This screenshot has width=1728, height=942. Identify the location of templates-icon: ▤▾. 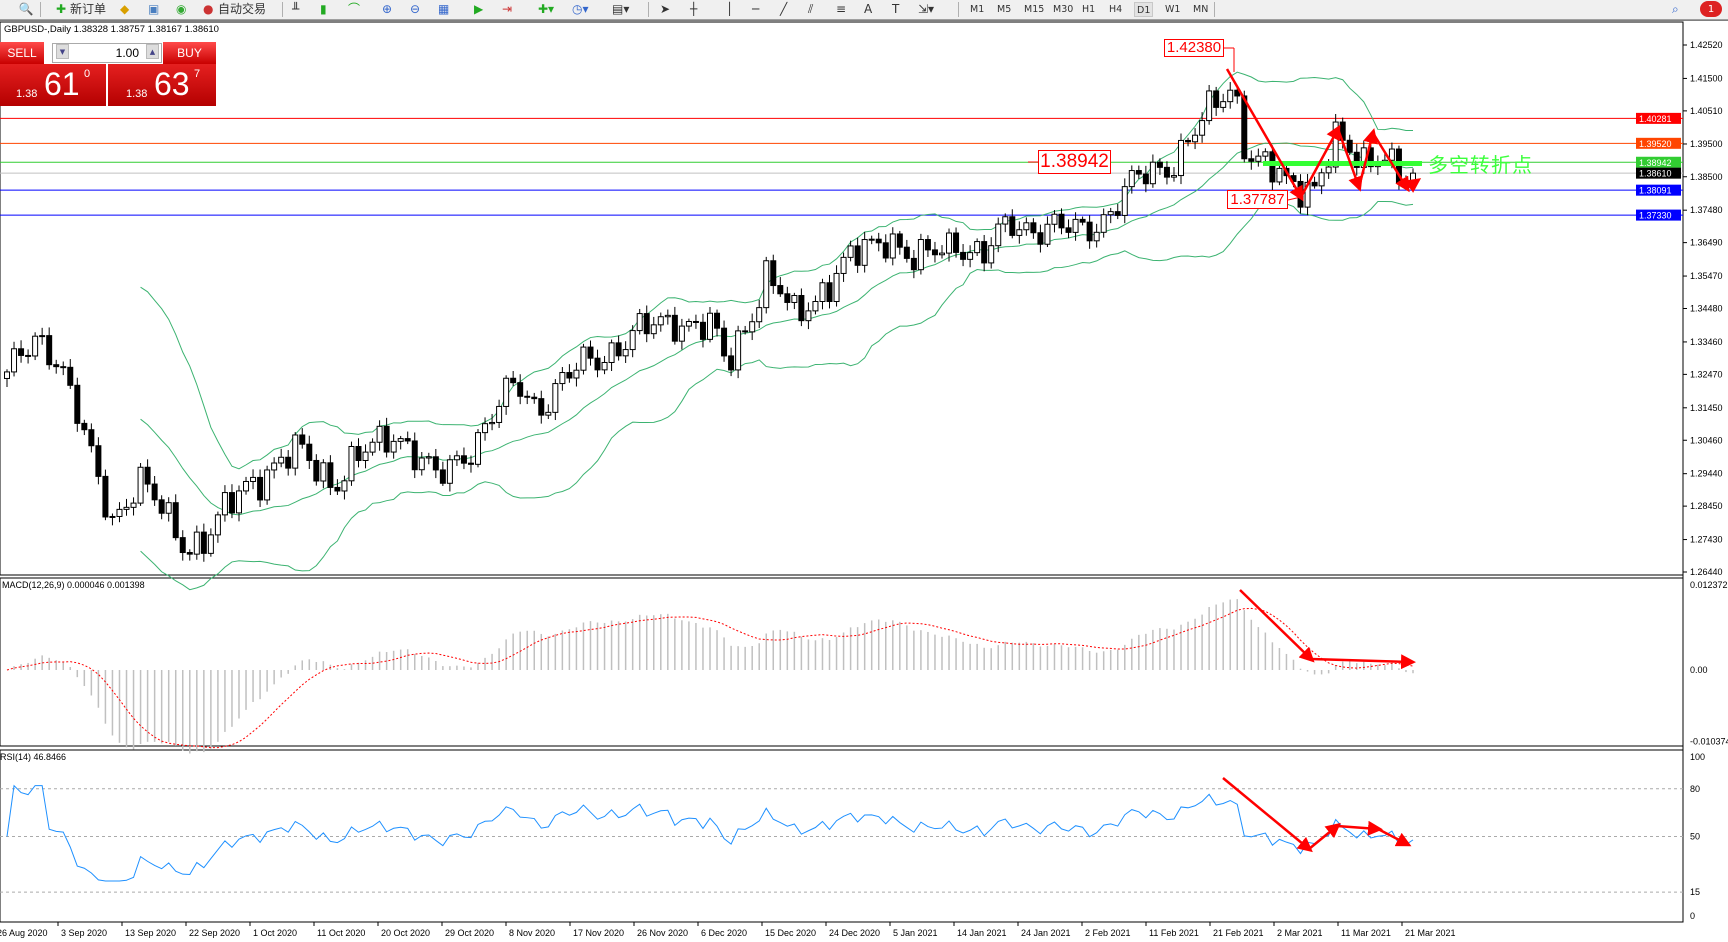
(621, 9).